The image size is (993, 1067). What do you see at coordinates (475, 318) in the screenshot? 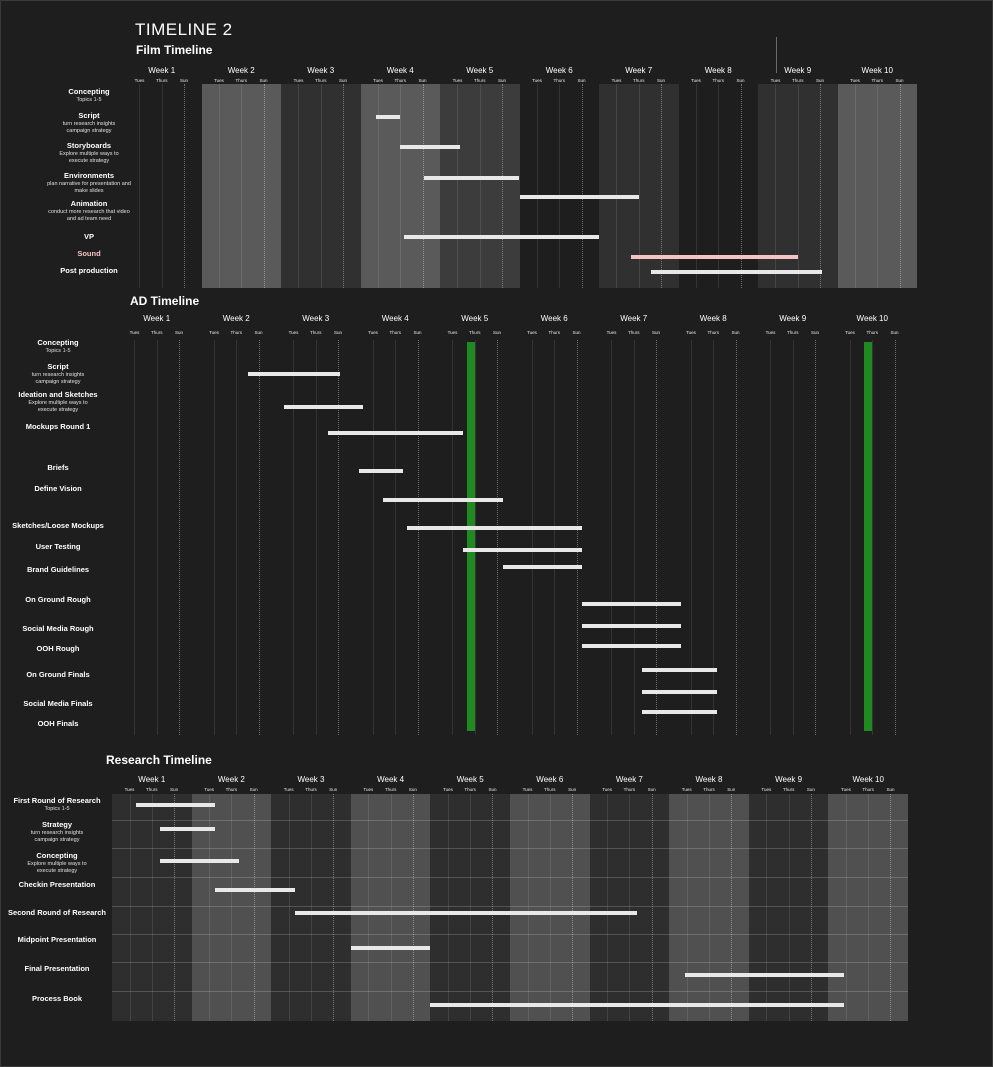
I see `week-label: Week 5` at bounding box center [475, 318].